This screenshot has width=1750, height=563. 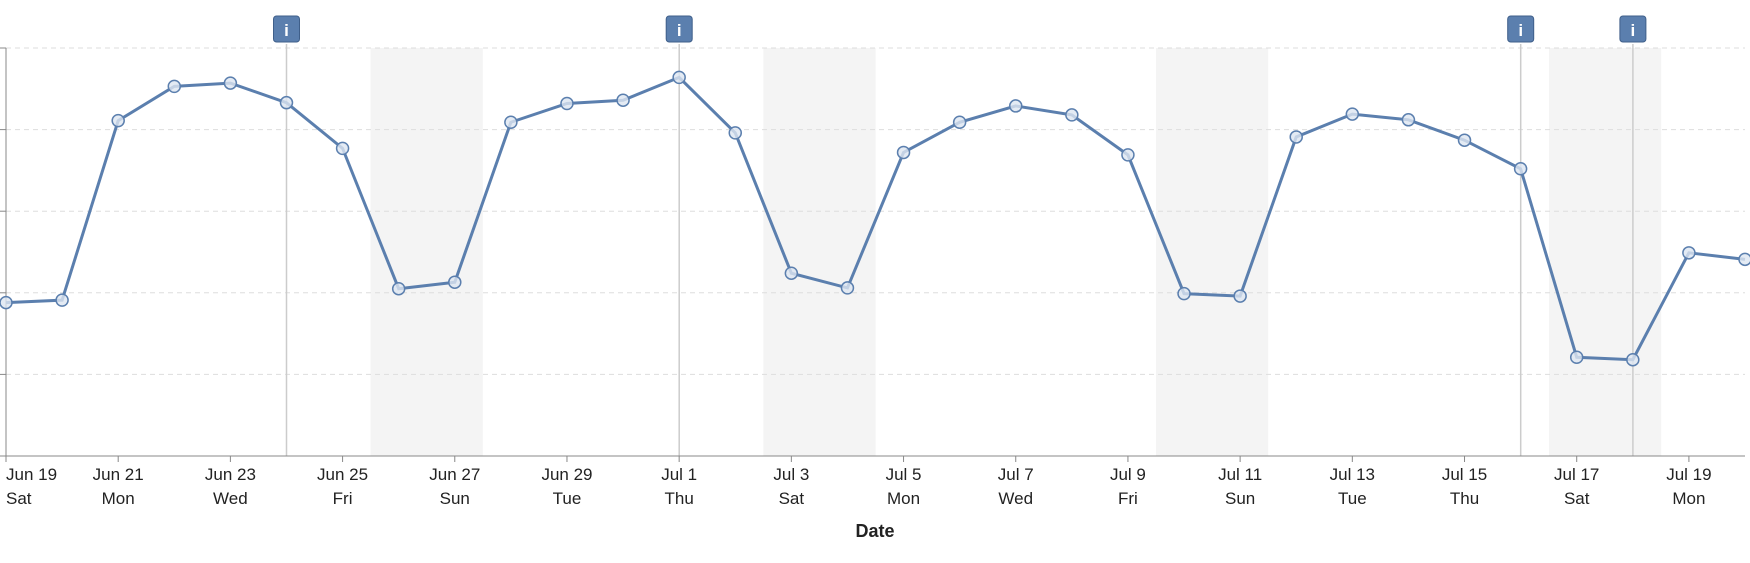 What do you see at coordinates (1240, 474) in the screenshot?
I see `x-tick-label: Jul 11` at bounding box center [1240, 474].